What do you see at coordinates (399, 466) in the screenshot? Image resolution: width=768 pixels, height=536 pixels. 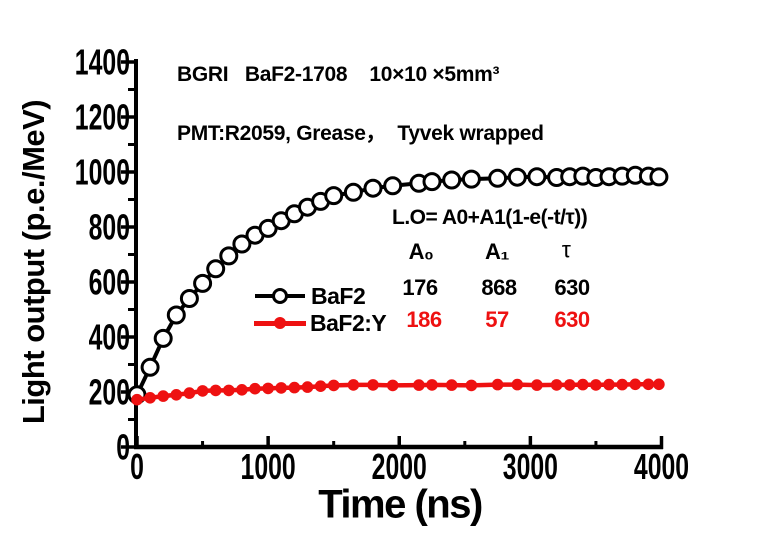 I see `x-tick-label-2000: 2000` at bounding box center [399, 466].